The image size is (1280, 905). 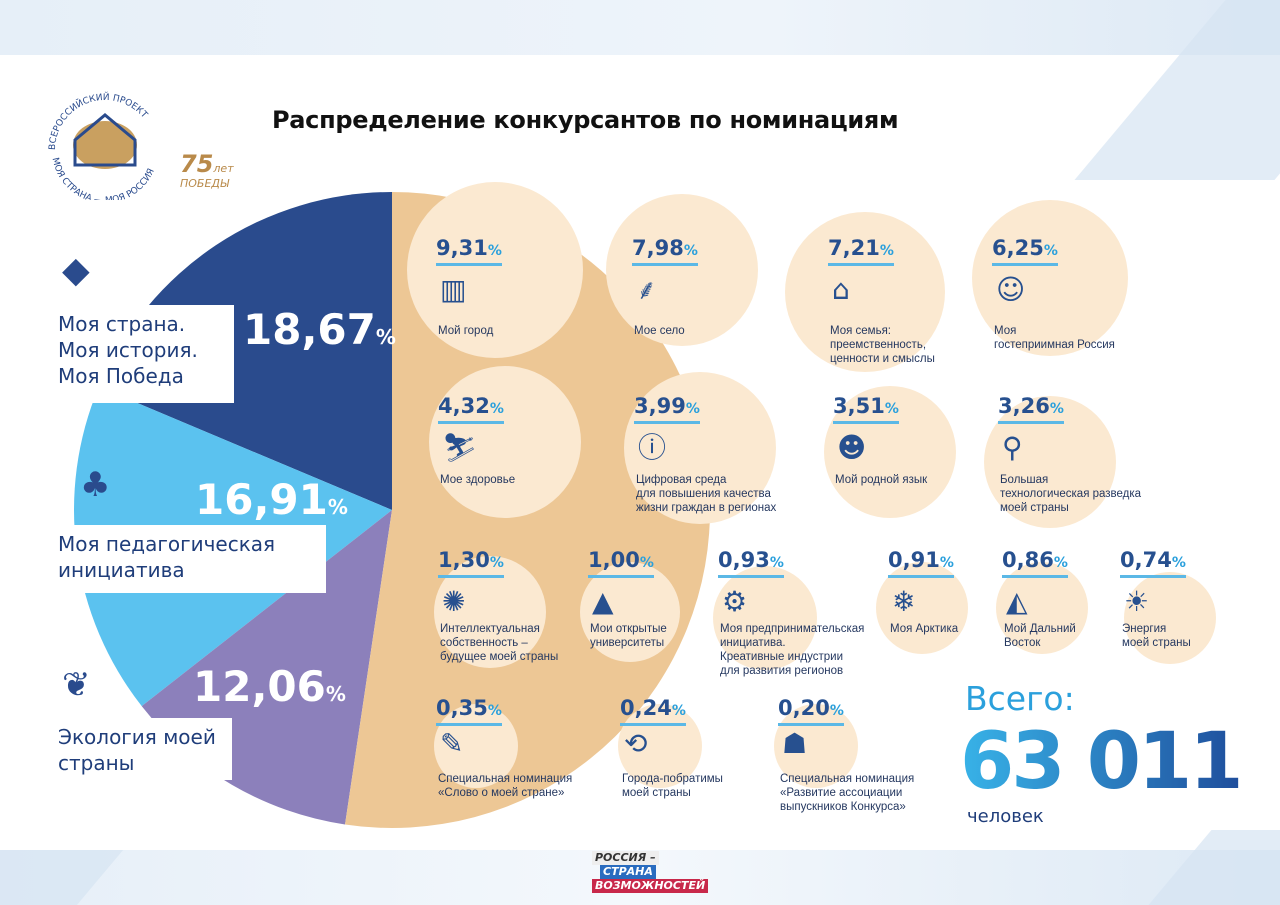 What do you see at coordinates (852, 447) in the screenshot?
I see `pushkin-icon: ☻` at bounding box center [852, 447].